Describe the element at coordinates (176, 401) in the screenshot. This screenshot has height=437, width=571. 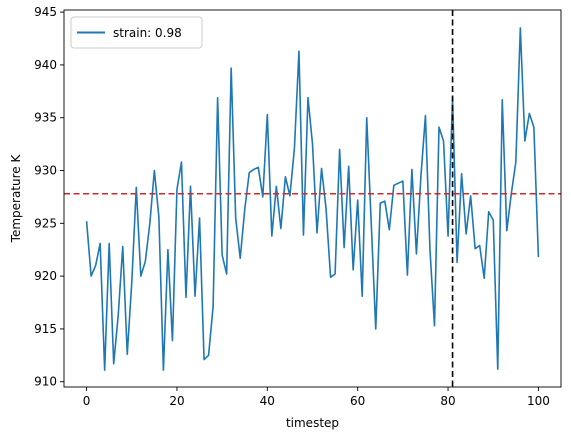
I see `x-tick-label: 20` at that location.